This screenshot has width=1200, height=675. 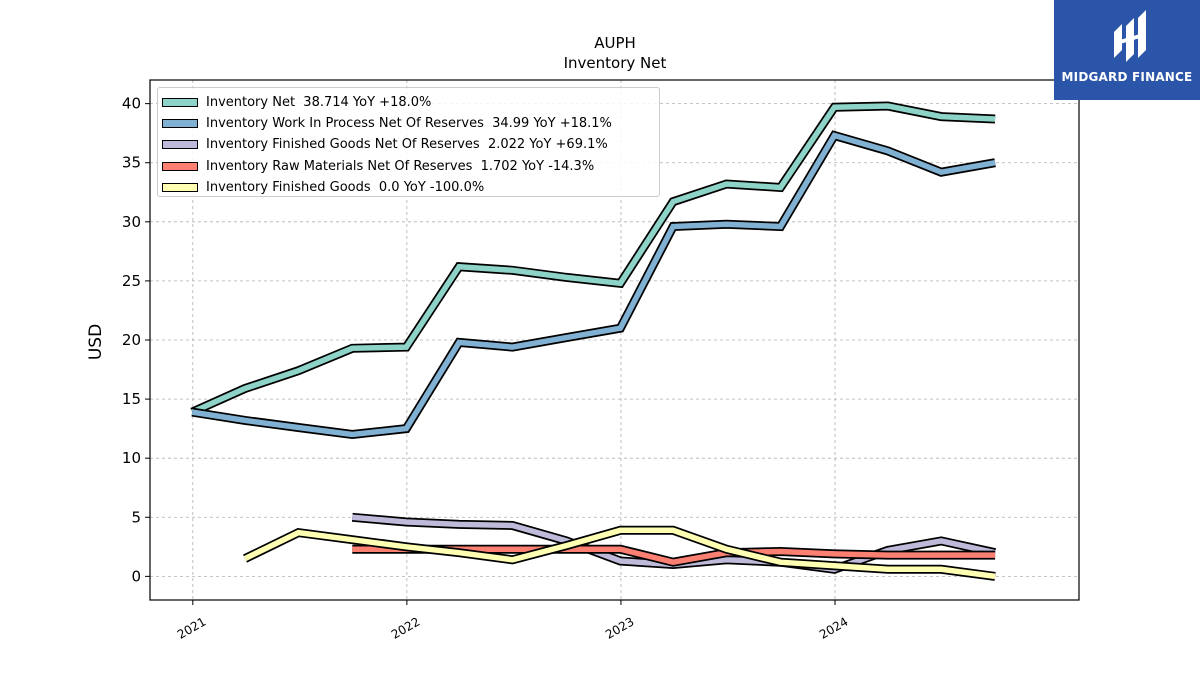 I want to click on y-axis-label: USD, so click(x=96, y=342).